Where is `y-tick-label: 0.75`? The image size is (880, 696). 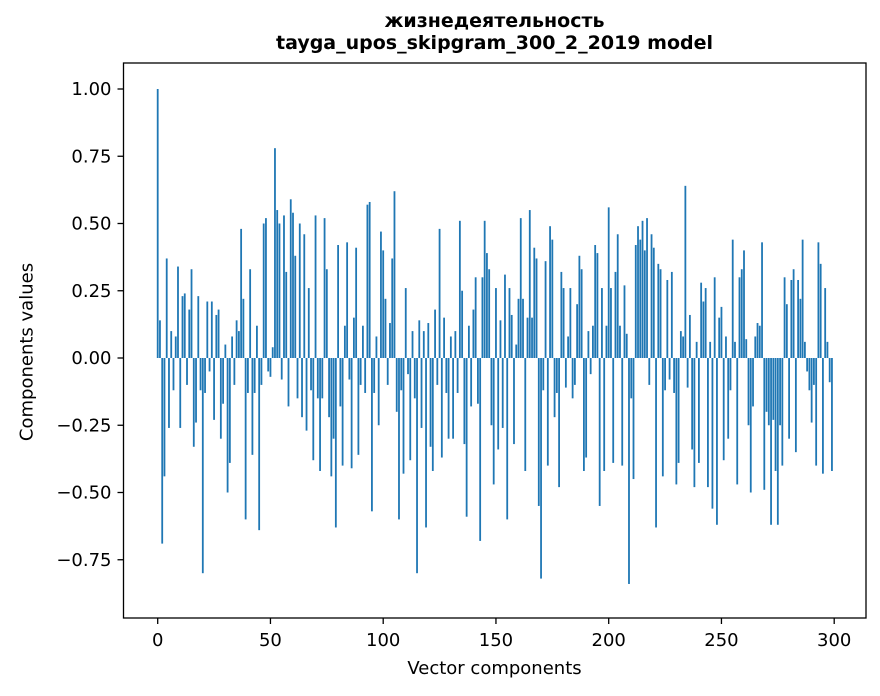
y-tick-label: 0.75 is located at coordinates (91, 156).